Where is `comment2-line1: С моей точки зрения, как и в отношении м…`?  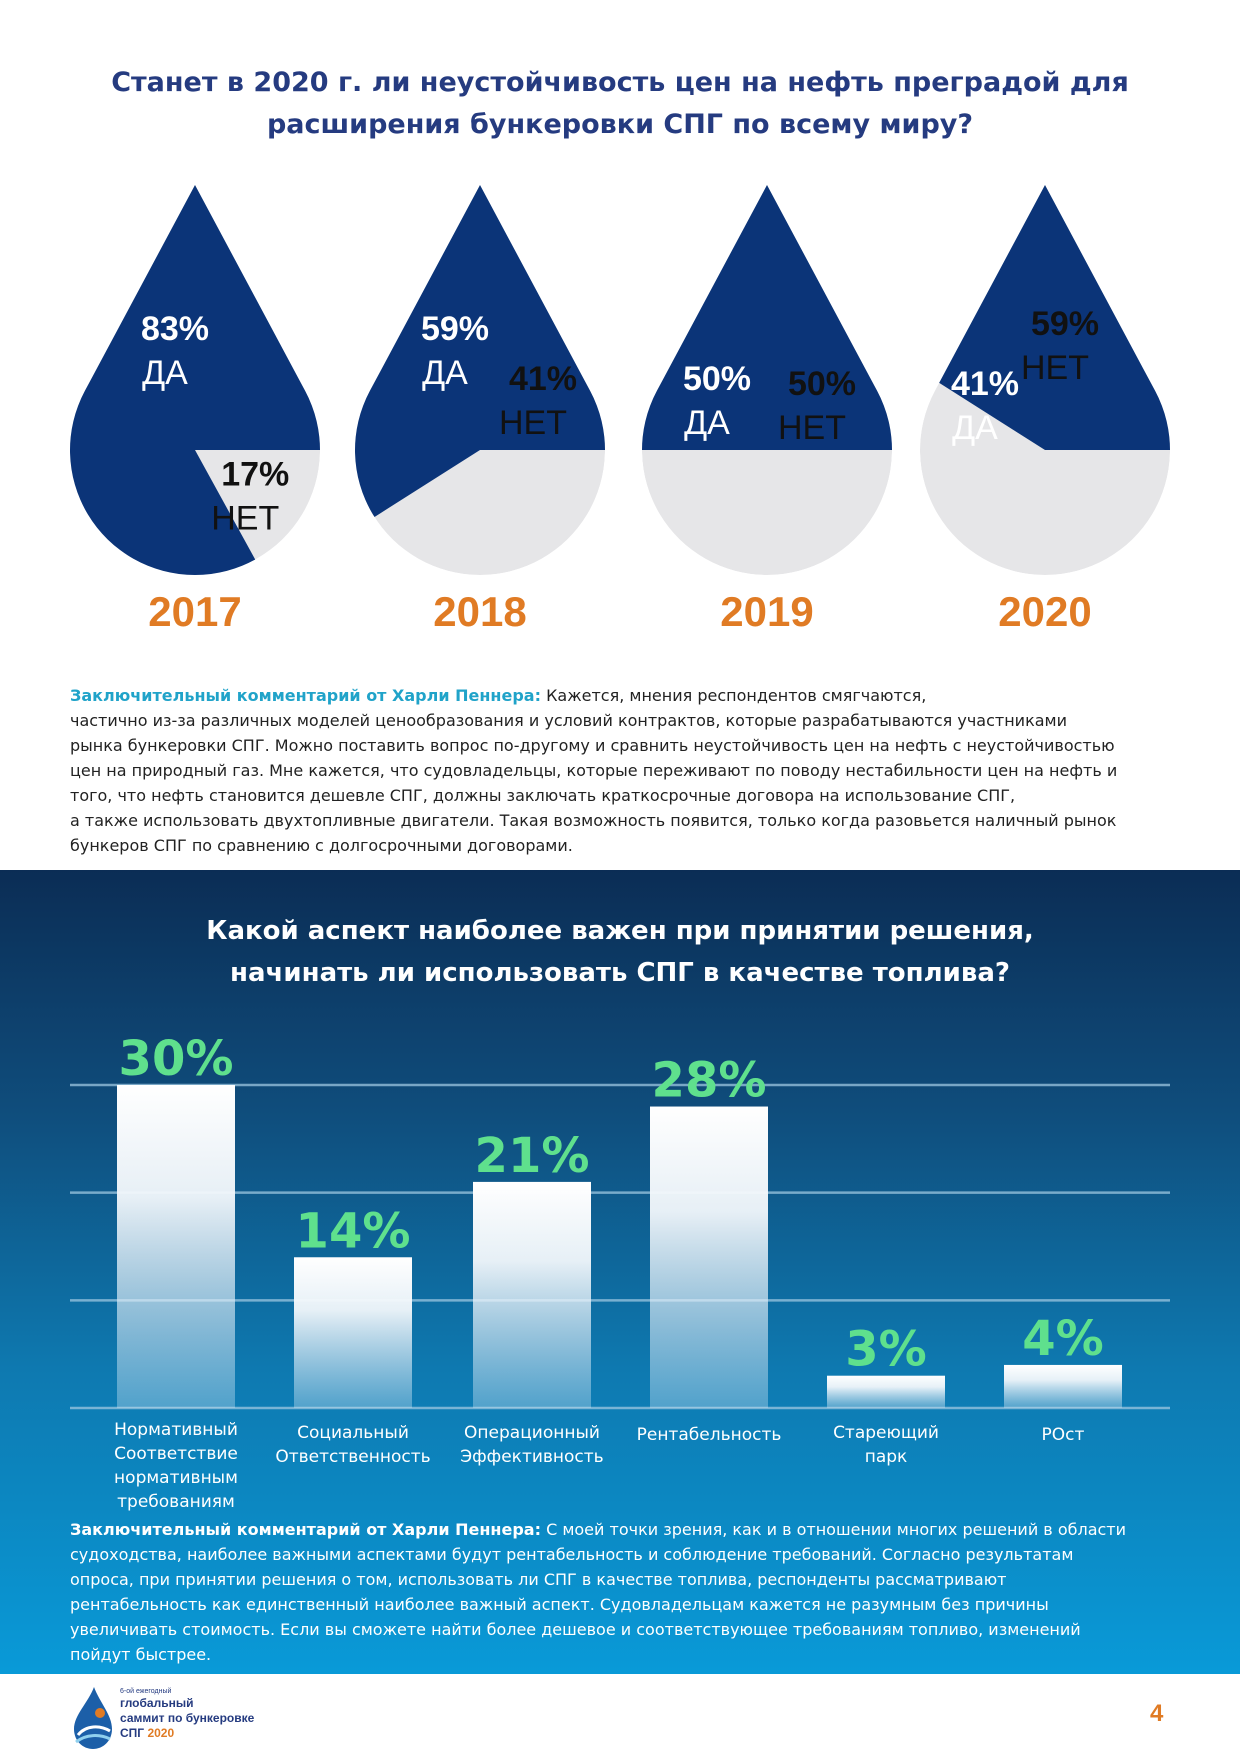 comment2-line1: С моей точки зрения, как и в отношении м… is located at coordinates (836, 1529).